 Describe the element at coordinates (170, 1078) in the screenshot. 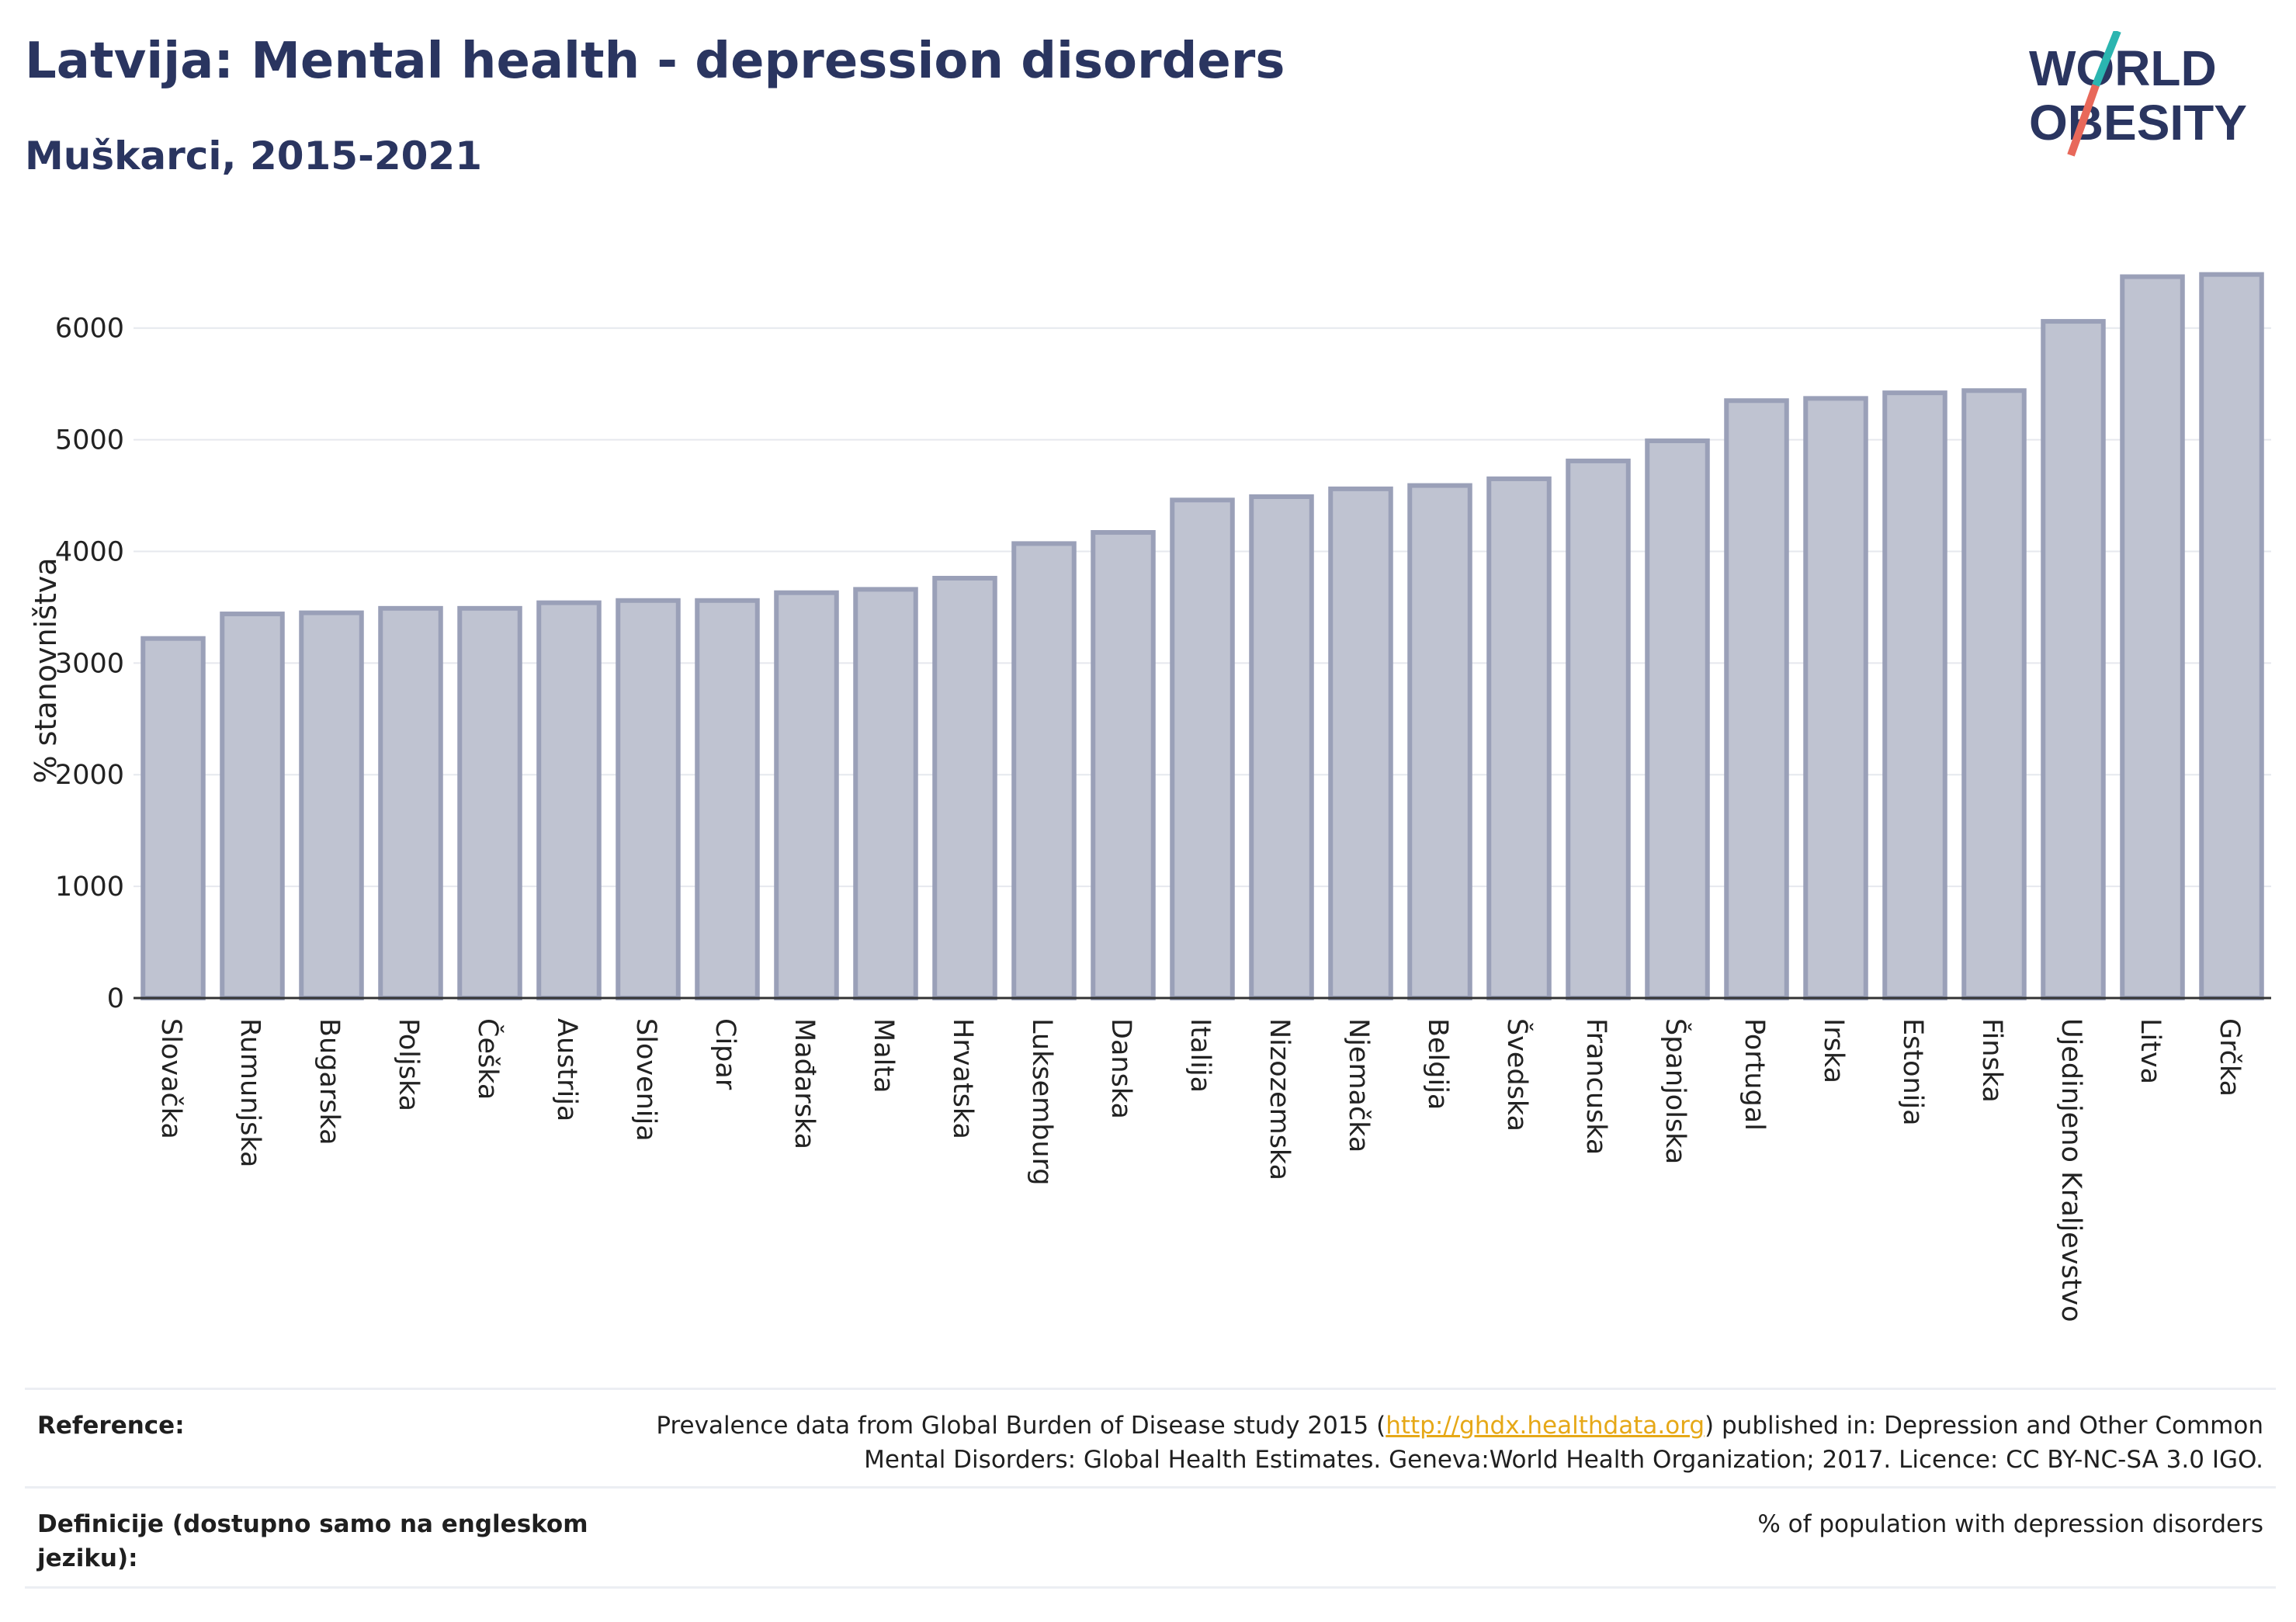

I see `x-tick-label: Slovačka` at that location.